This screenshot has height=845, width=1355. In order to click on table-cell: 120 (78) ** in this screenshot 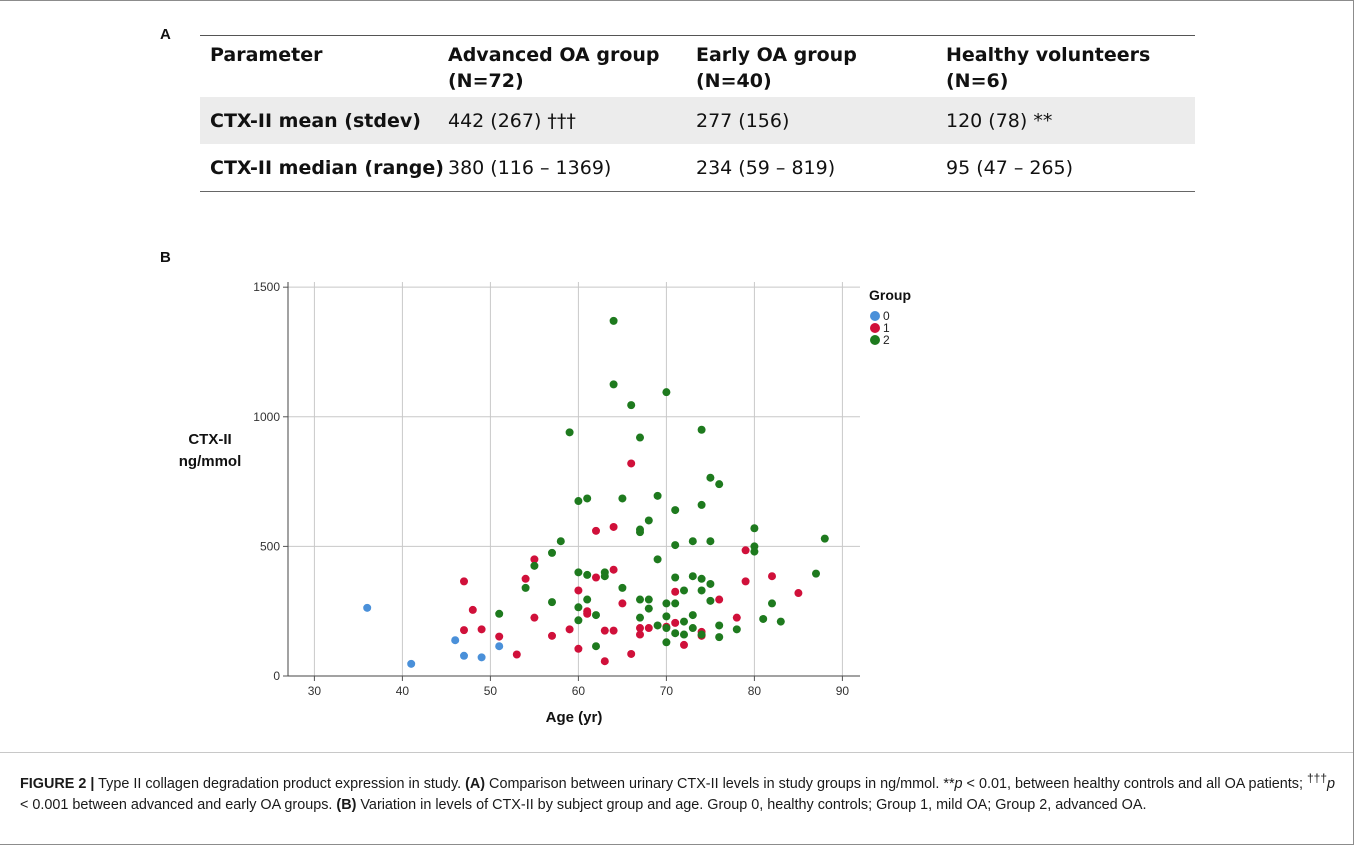, I will do `click(999, 120)`.